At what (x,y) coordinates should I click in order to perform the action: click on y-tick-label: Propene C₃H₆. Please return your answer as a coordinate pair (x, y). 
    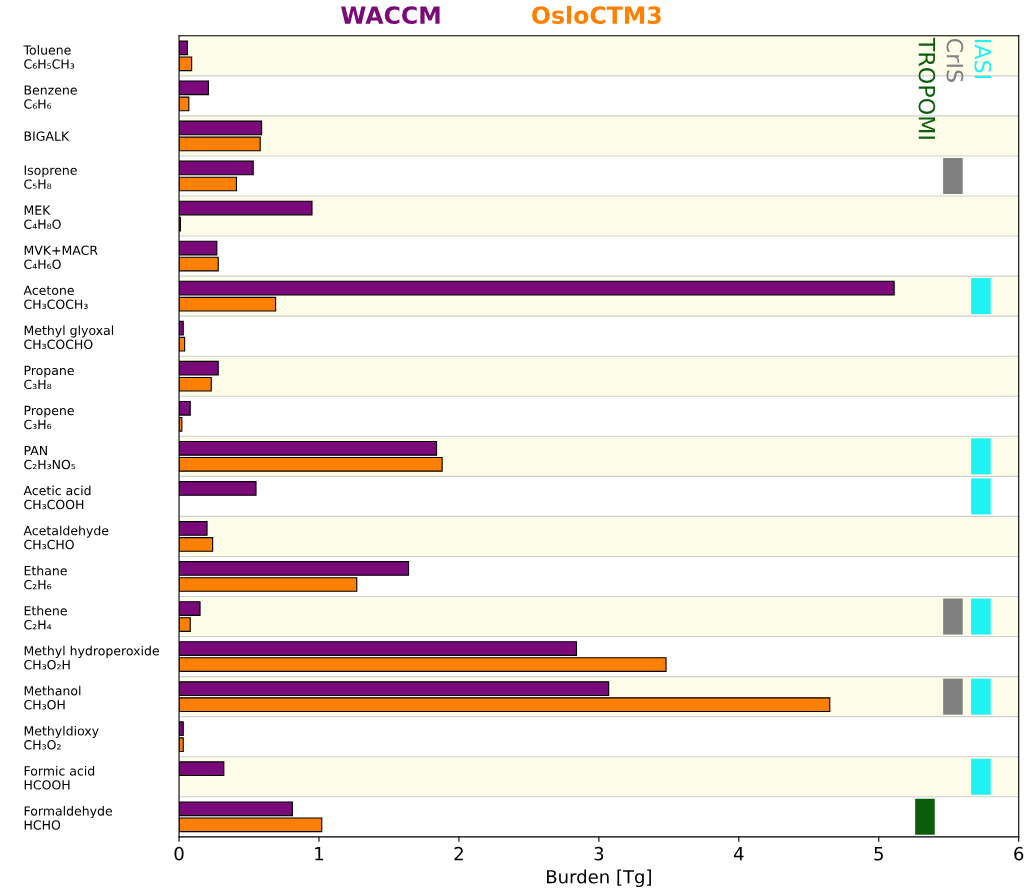
    Looking at the image, I should click on (49, 417).